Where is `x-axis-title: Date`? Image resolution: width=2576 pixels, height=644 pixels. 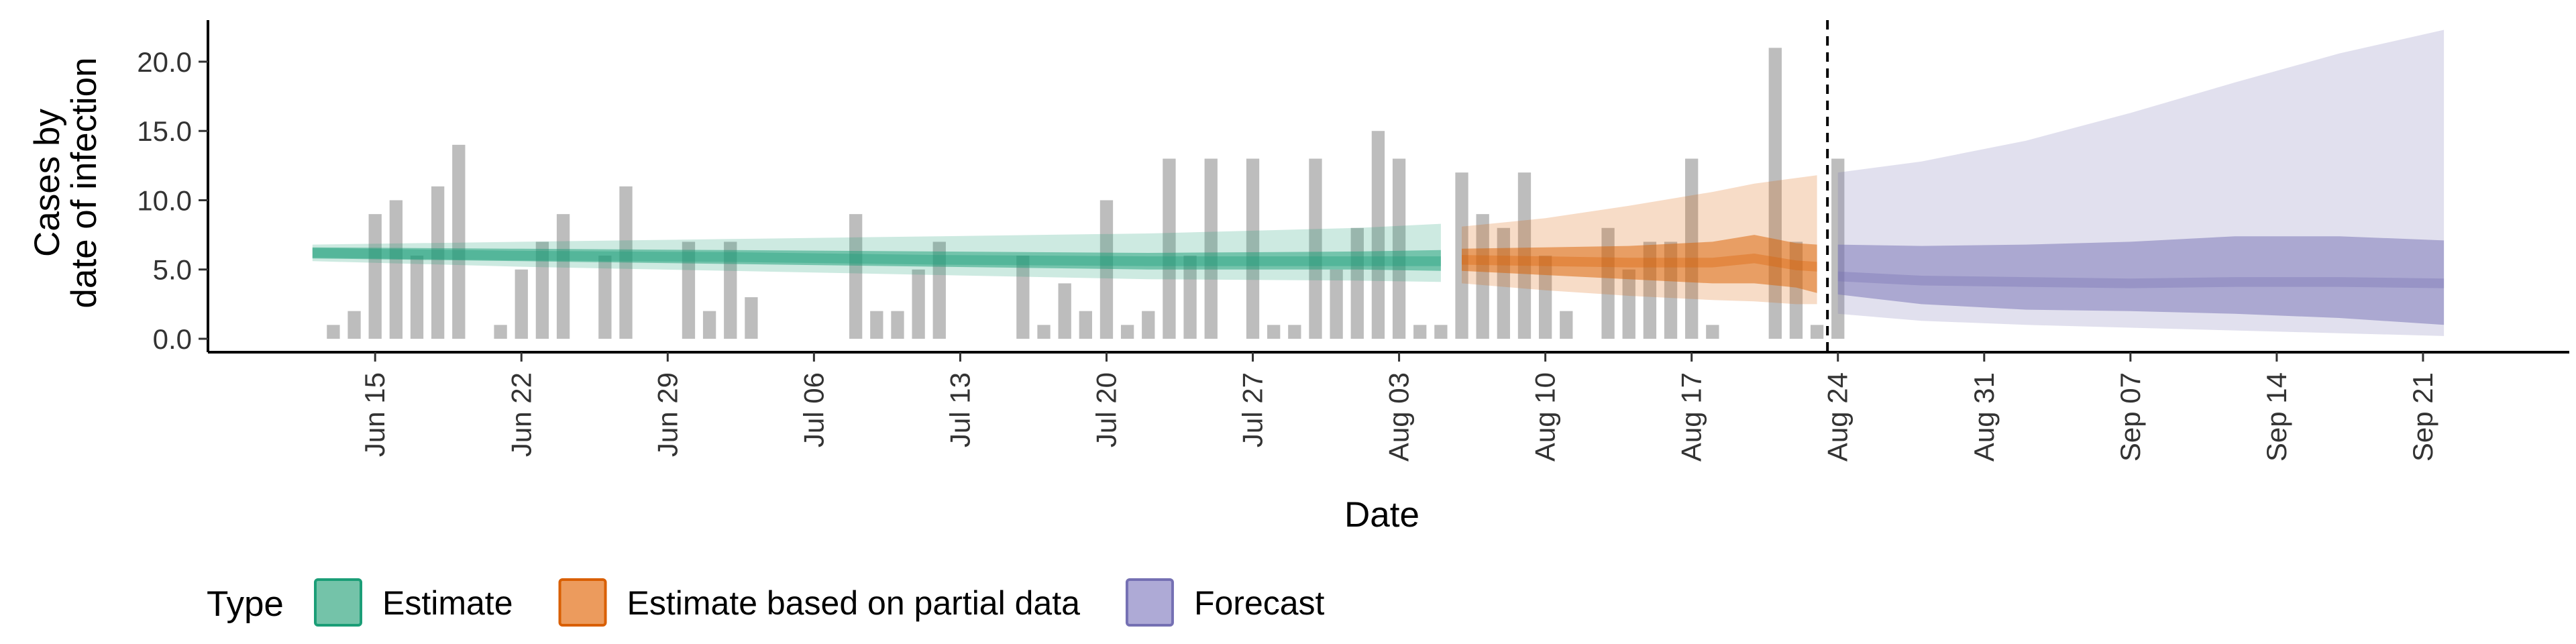
x-axis-title: Date is located at coordinates (1381, 515).